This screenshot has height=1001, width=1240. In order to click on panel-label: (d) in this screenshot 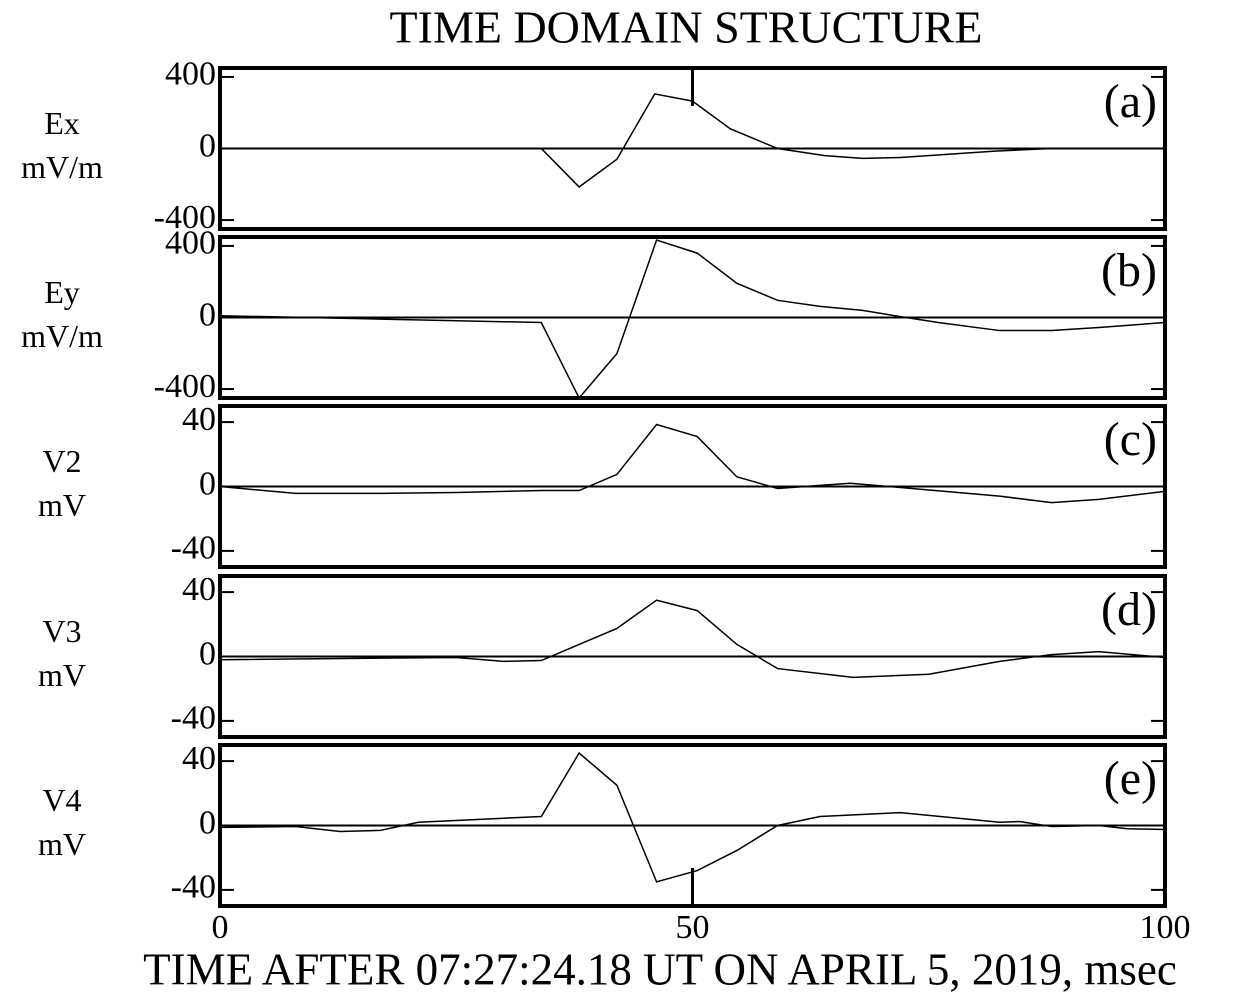, I will do `click(1129, 609)`.